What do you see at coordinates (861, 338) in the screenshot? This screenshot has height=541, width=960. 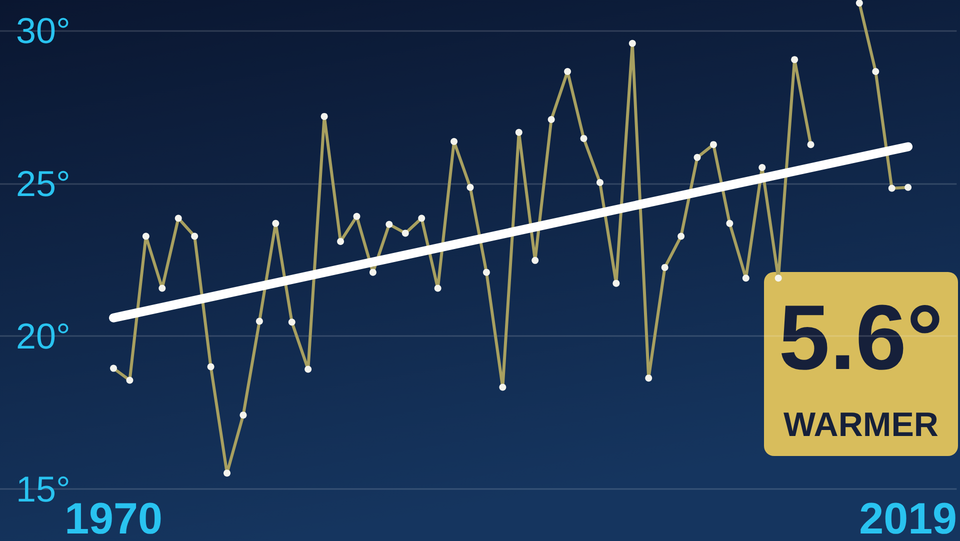 I see `annotation: 5.6°` at bounding box center [861, 338].